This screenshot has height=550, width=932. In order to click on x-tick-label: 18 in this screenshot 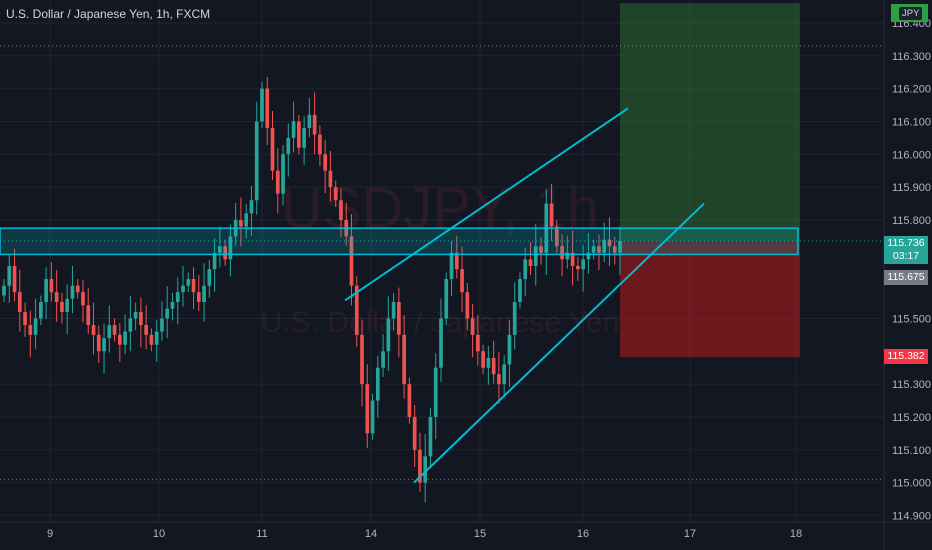, I will do `click(796, 534)`.